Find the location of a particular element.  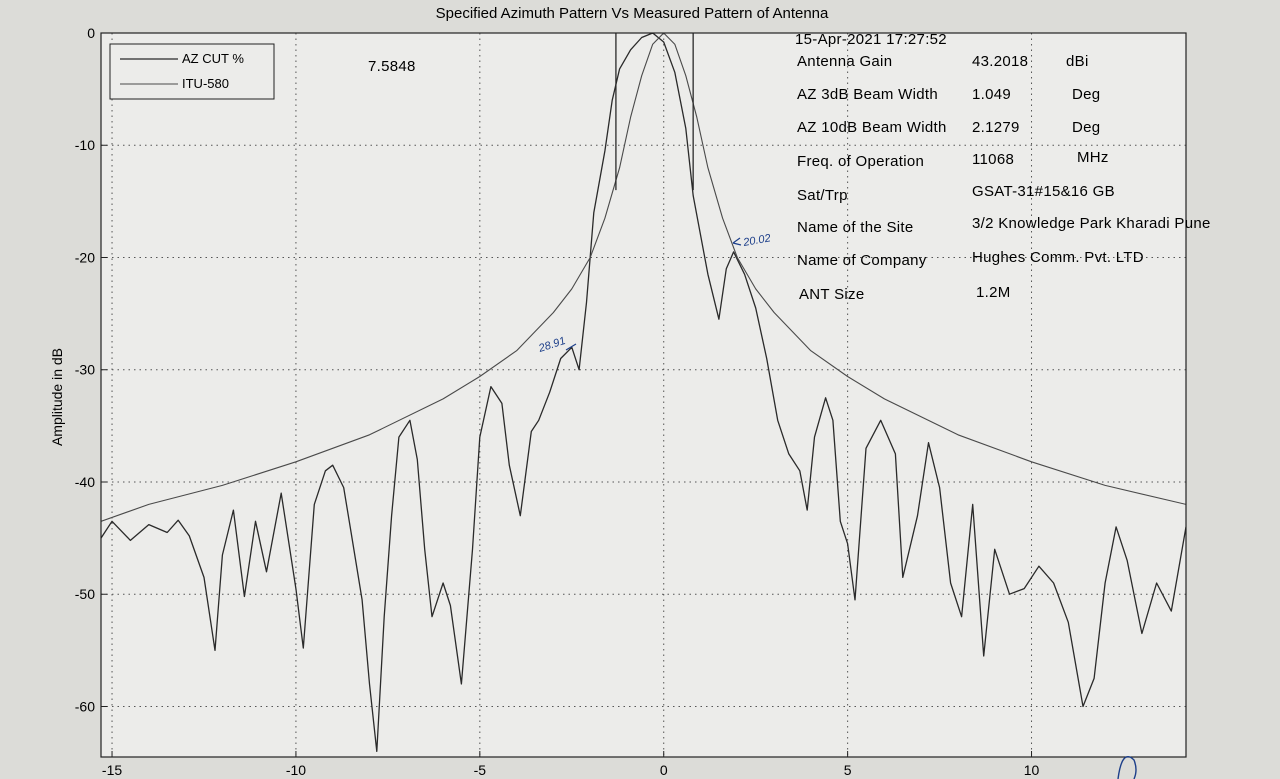

y-tick-label: 0 is located at coordinates (91, 33).